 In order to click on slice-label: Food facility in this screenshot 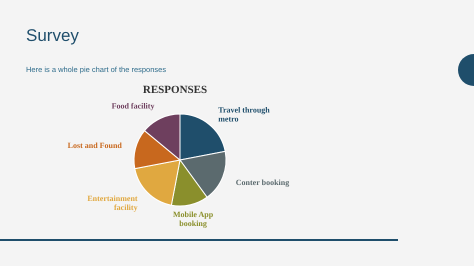, I will do `click(133, 106)`.